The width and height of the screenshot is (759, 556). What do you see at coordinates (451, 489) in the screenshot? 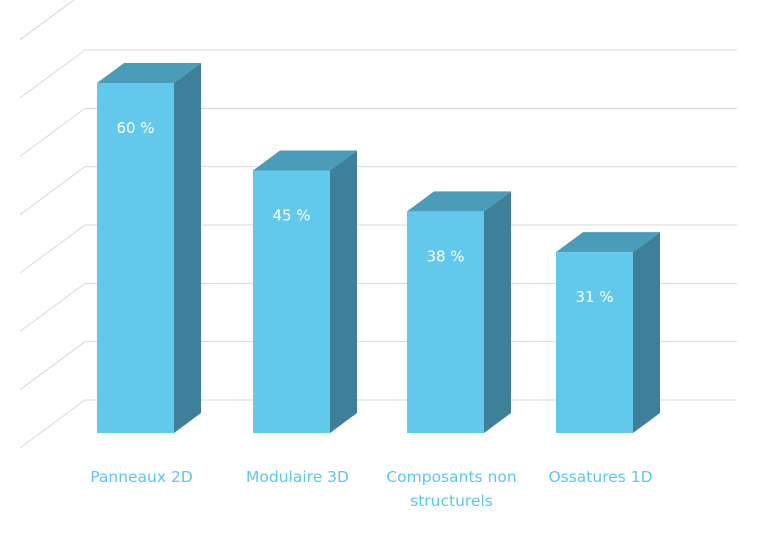
I see `category-label: Composants non structurels` at bounding box center [451, 489].